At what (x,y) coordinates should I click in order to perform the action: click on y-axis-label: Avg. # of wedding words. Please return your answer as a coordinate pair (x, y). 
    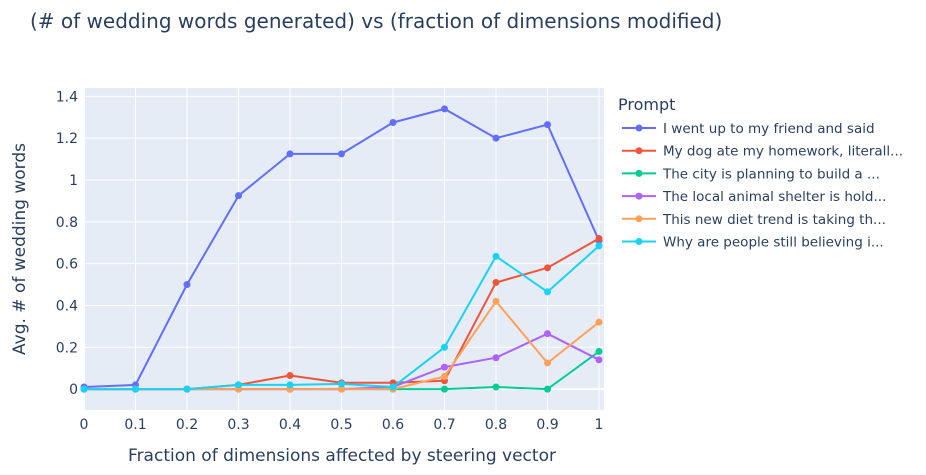
    Looking at the image, I should click on (20, 249).